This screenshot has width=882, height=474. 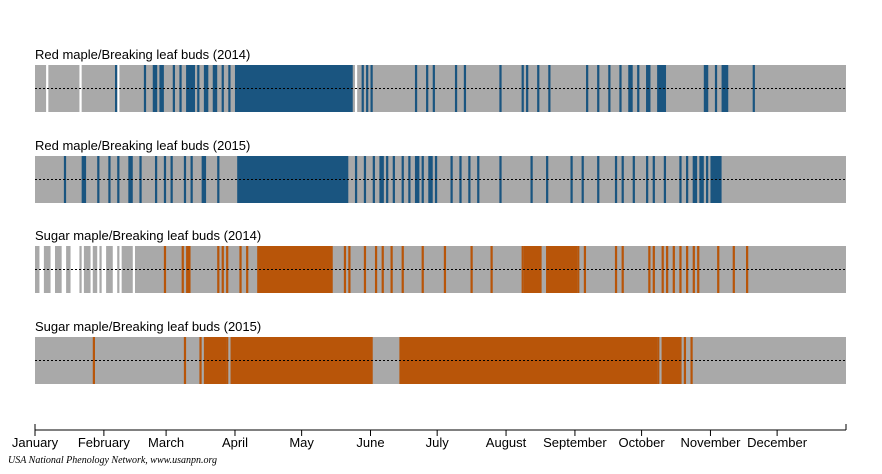 I want to click on x-tick-label: January, so click(x=35, y=442).